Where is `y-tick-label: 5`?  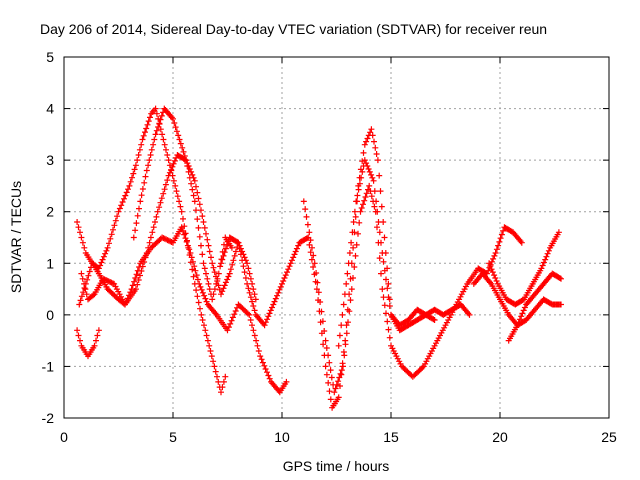
y-tick-label: 5 is located at coordinates (50, 57).